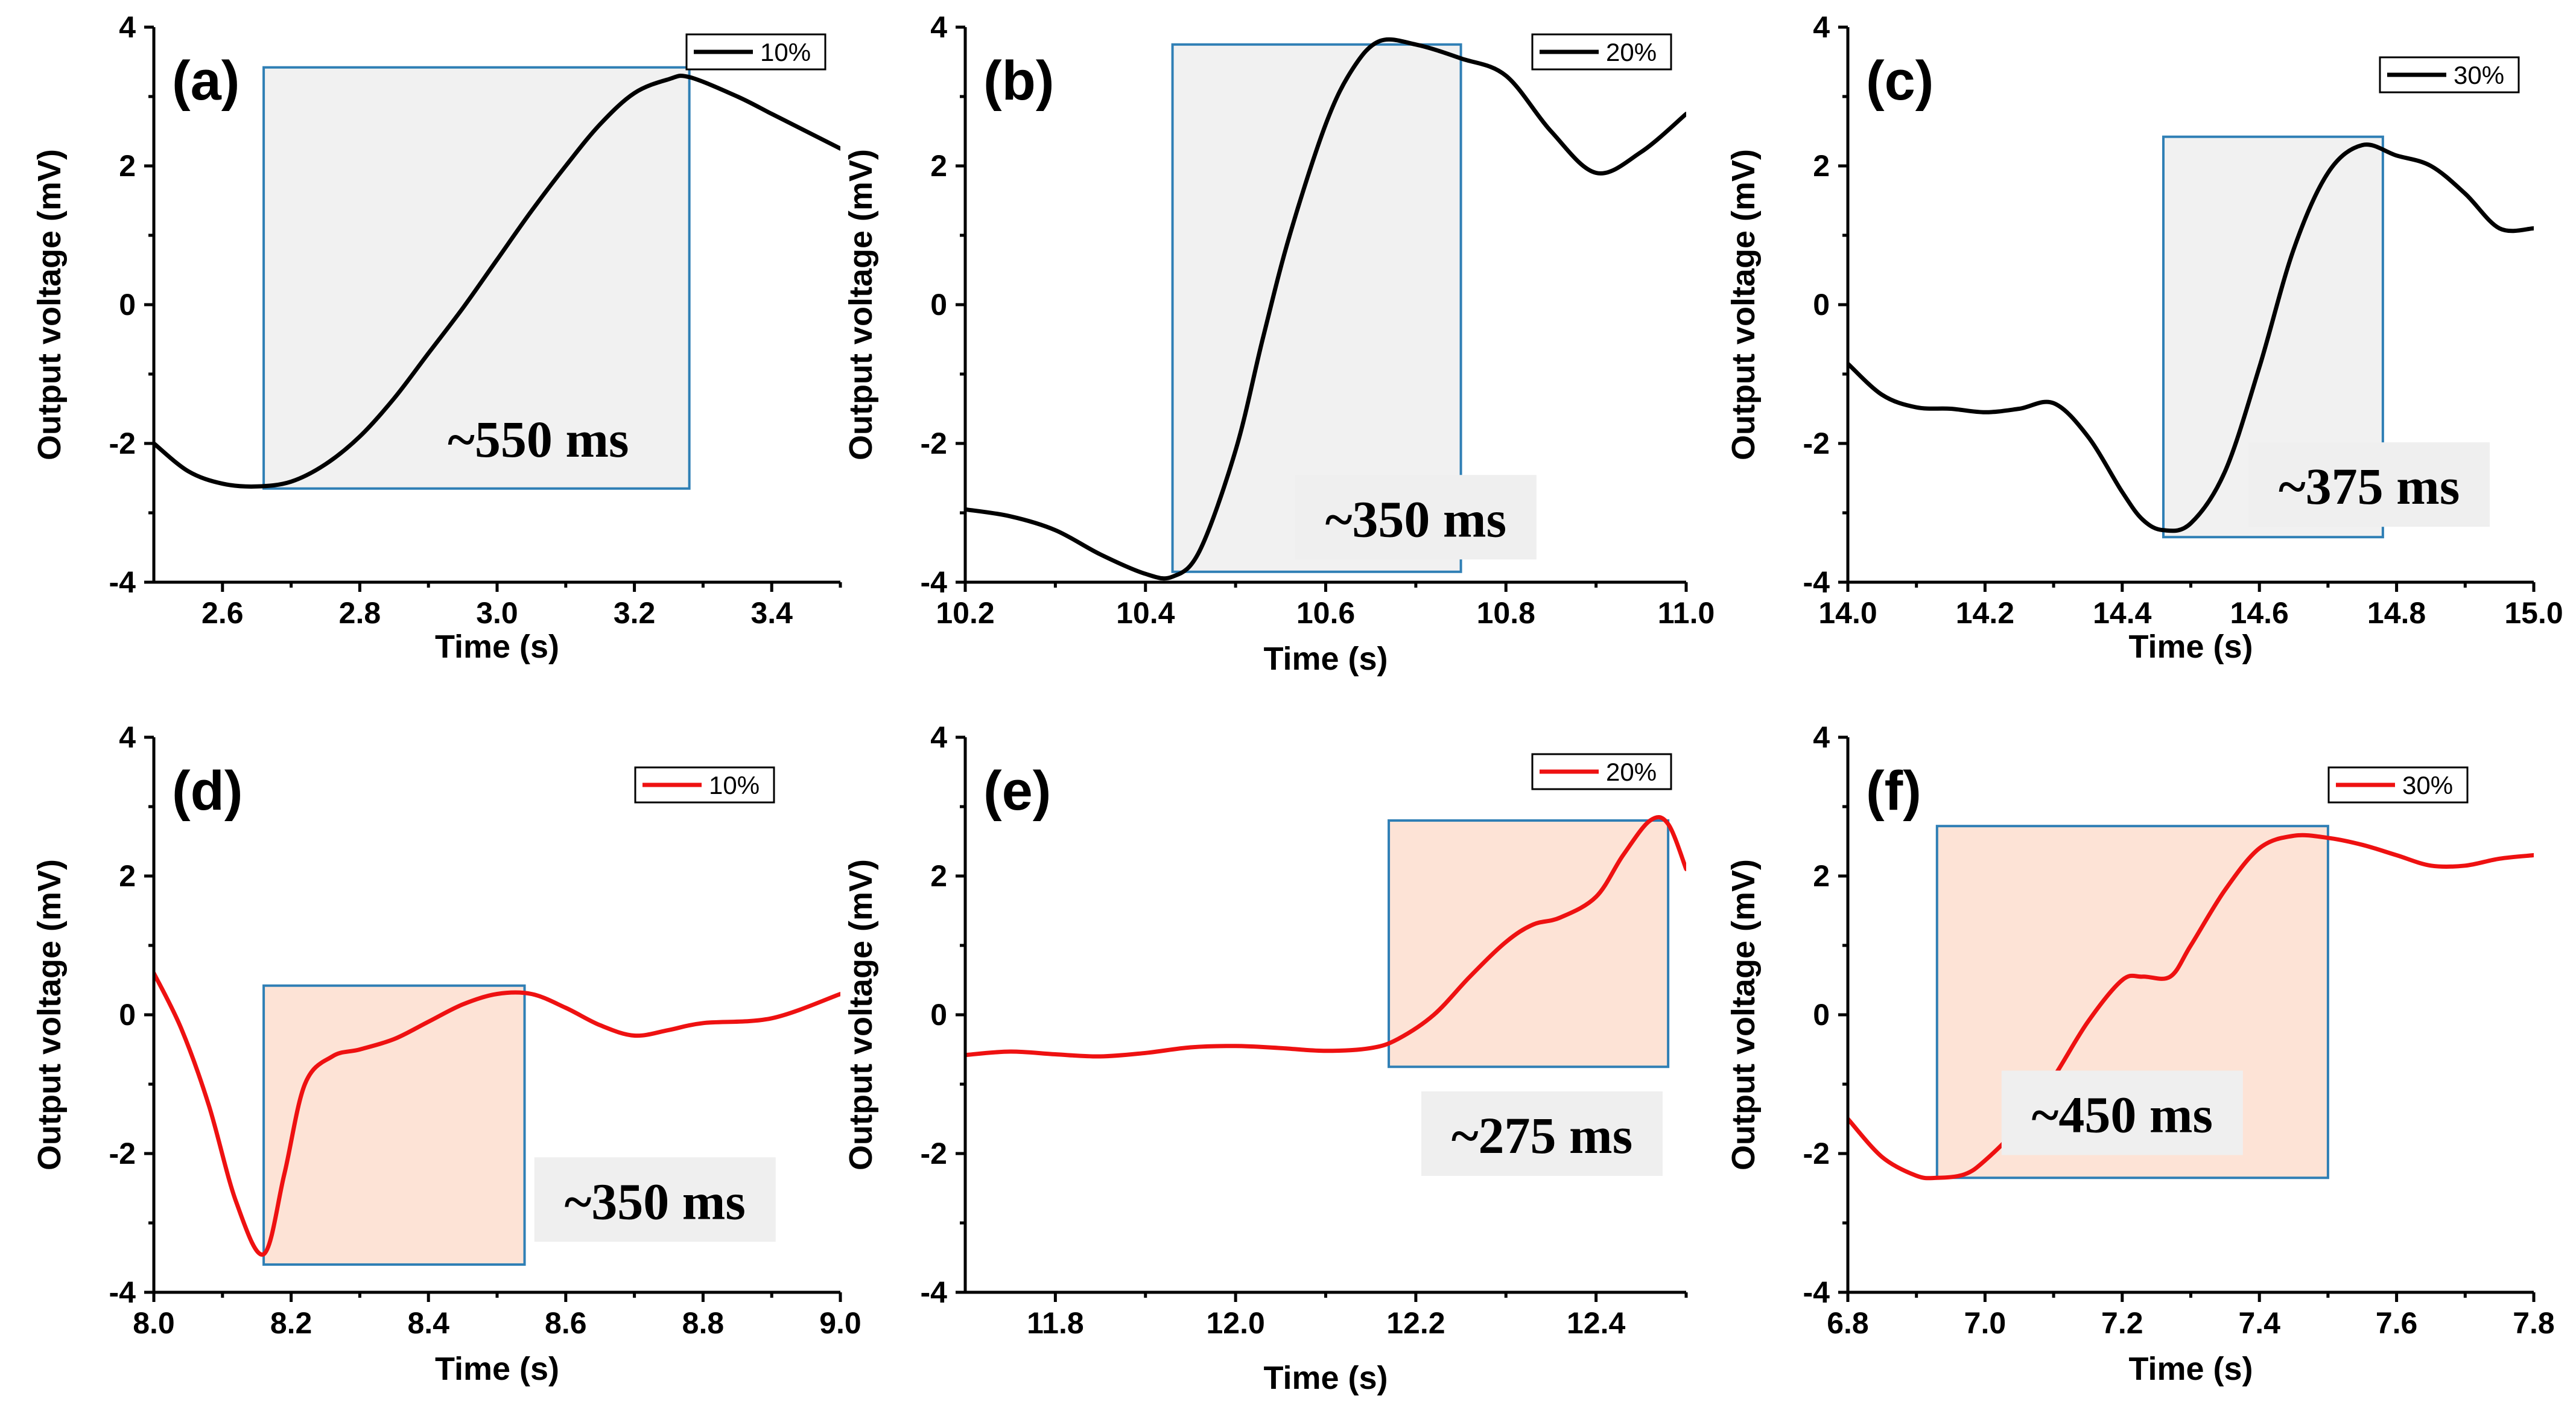 Image resolution: width=2576 pixels, height=1419 pixels. What do you see at coordinates (1018, 81) in the screenshot?
I see `panel-label: (b)` at bounding box center [1018, 81].